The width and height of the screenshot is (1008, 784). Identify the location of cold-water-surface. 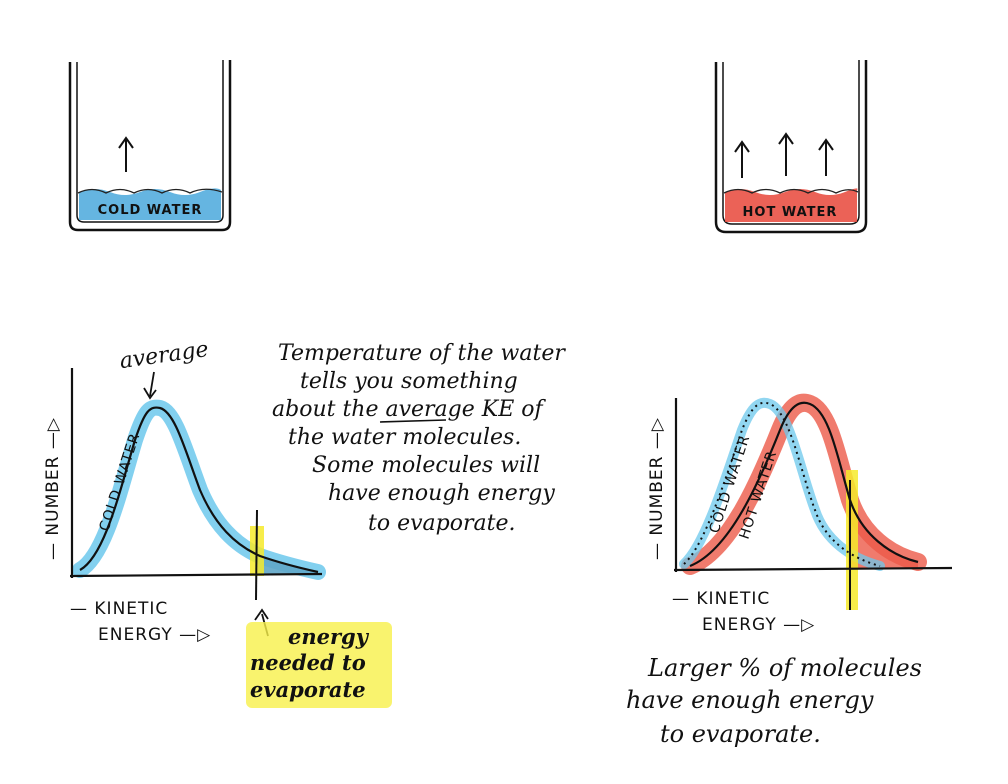
(150, 191).